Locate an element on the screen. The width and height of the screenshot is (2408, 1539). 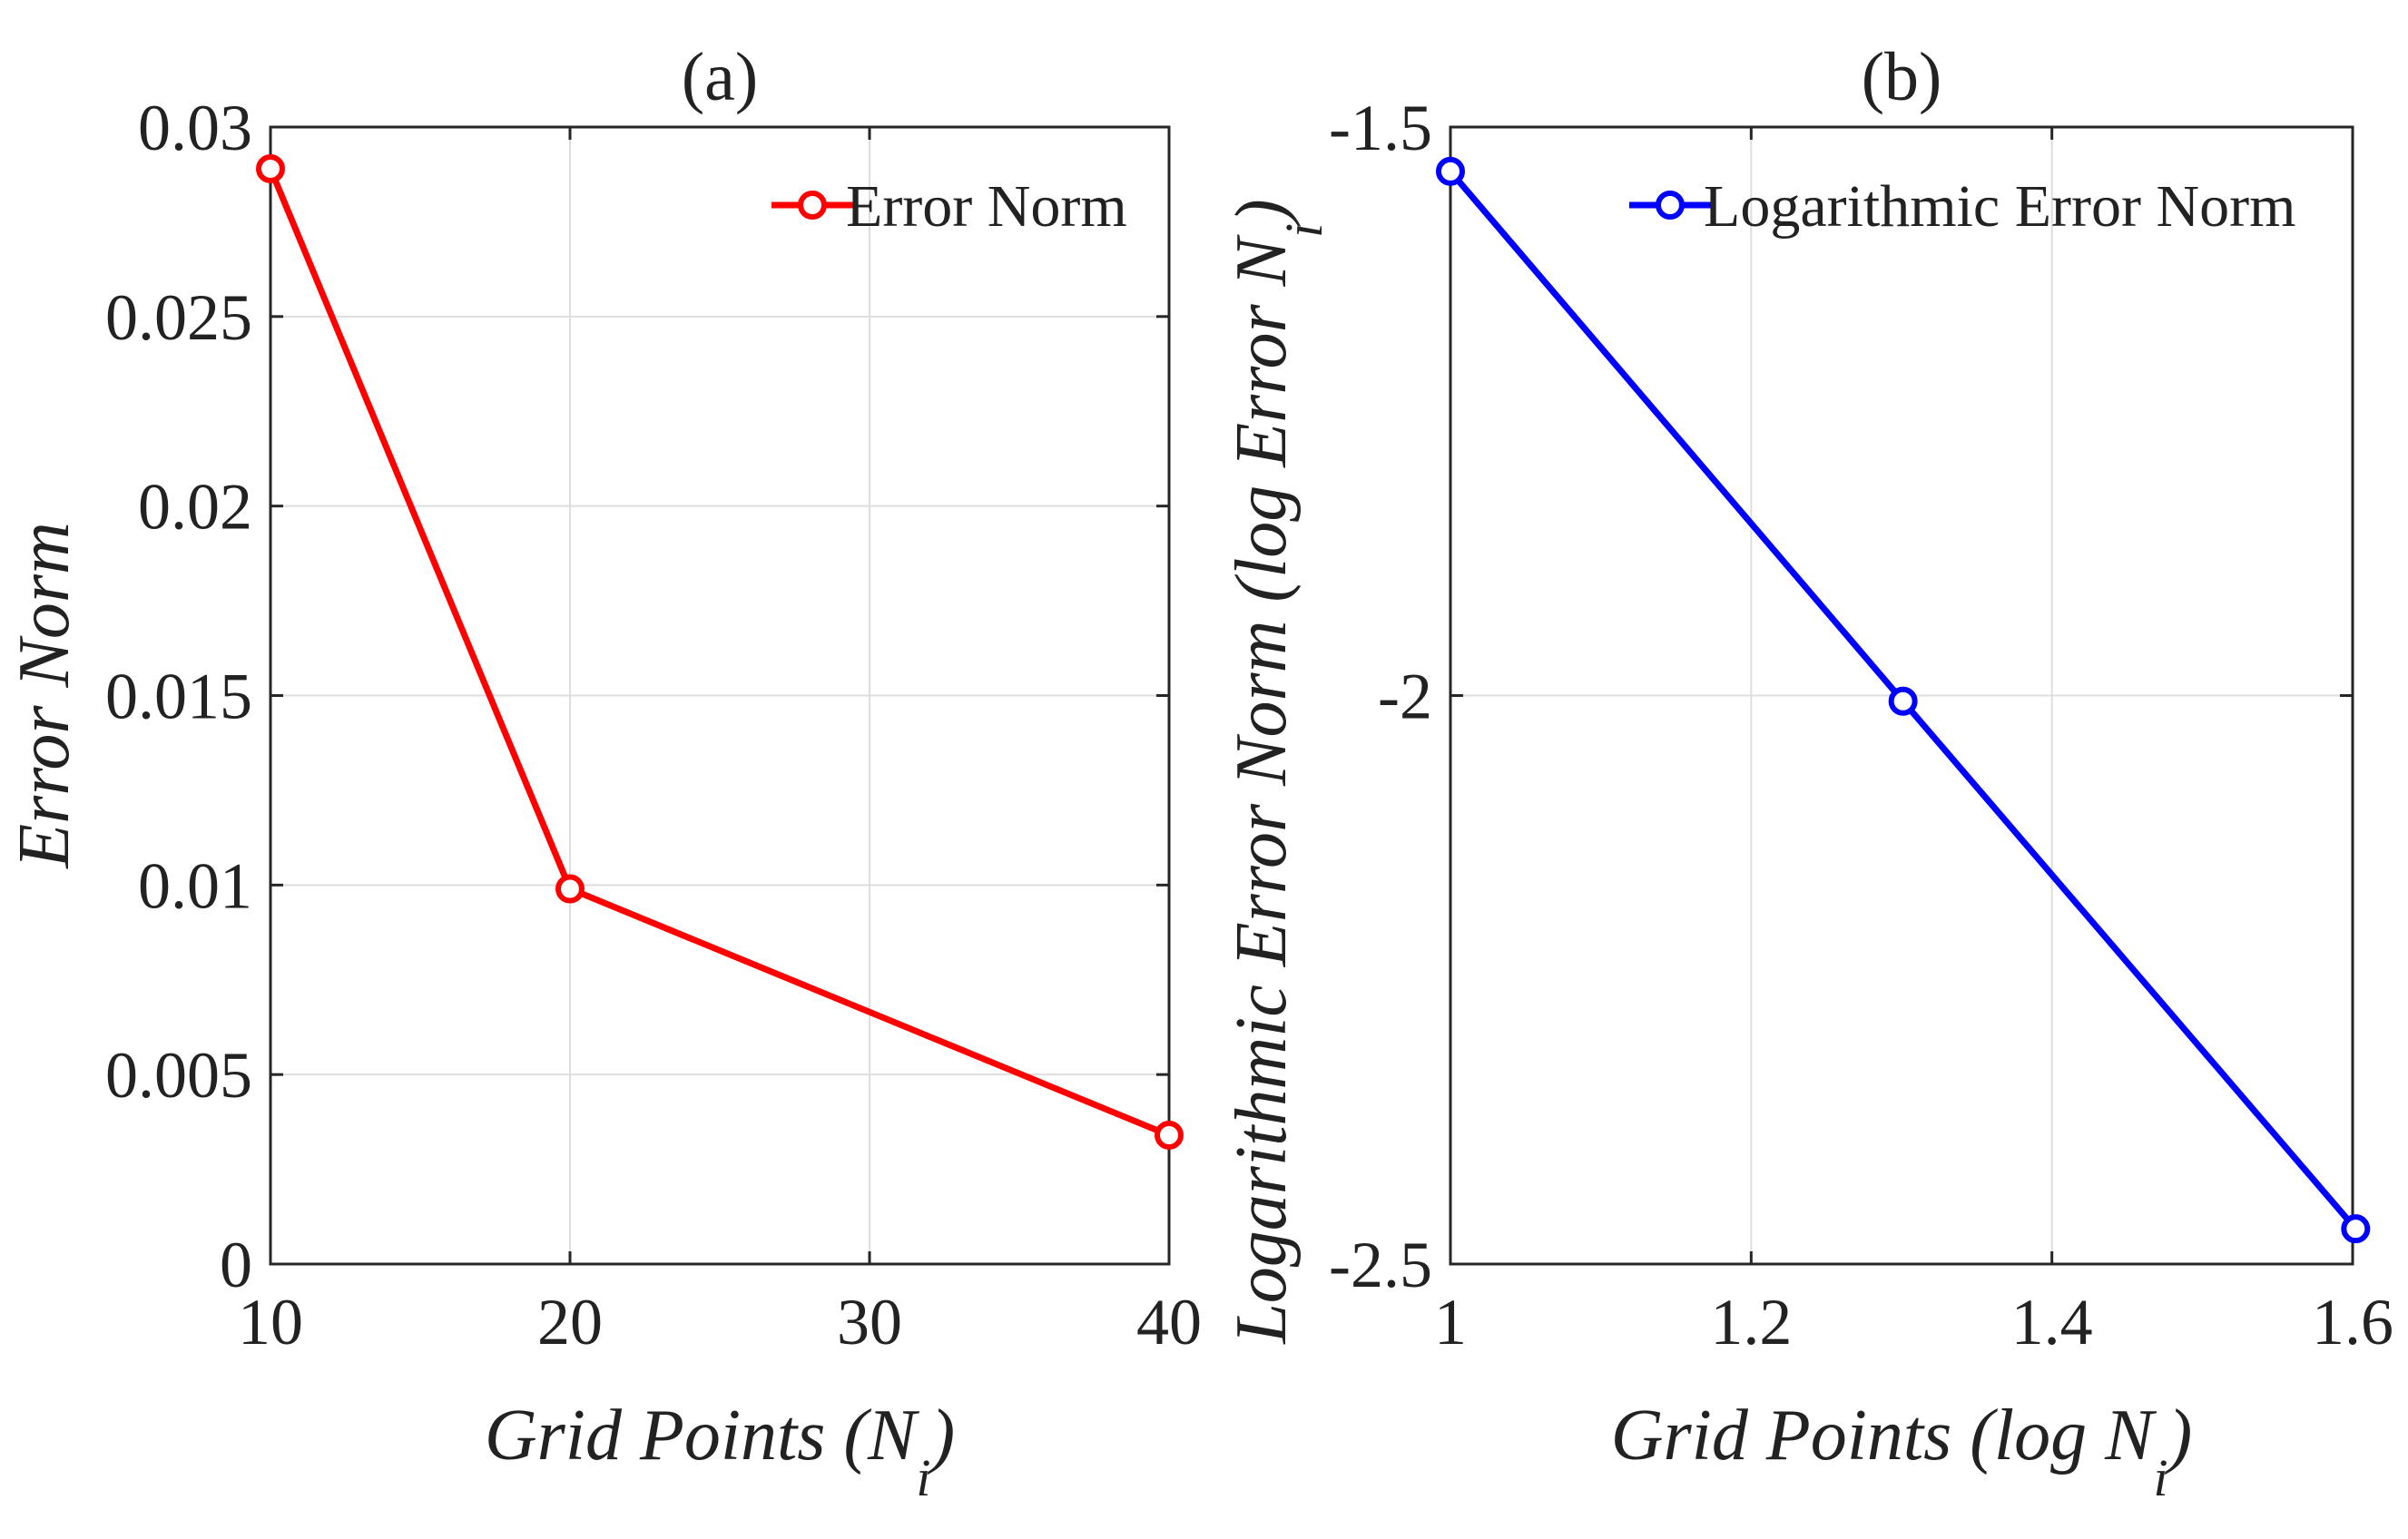
y-tick-label: 0.02 is located at coordinates (195, 507).